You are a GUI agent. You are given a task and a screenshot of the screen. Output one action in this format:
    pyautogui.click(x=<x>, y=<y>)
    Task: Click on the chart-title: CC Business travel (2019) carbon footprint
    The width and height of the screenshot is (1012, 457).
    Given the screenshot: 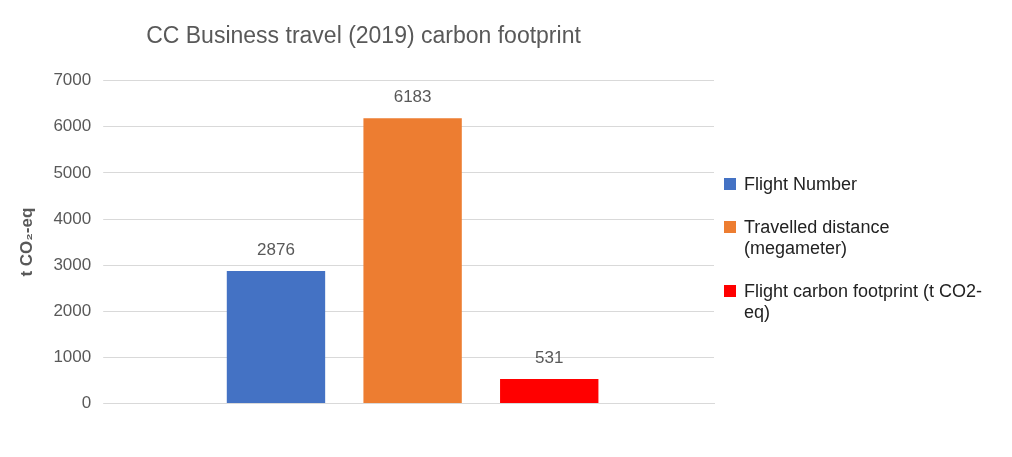 What is the action you would take?
    pyautogui.click(x=364, y=35)
    